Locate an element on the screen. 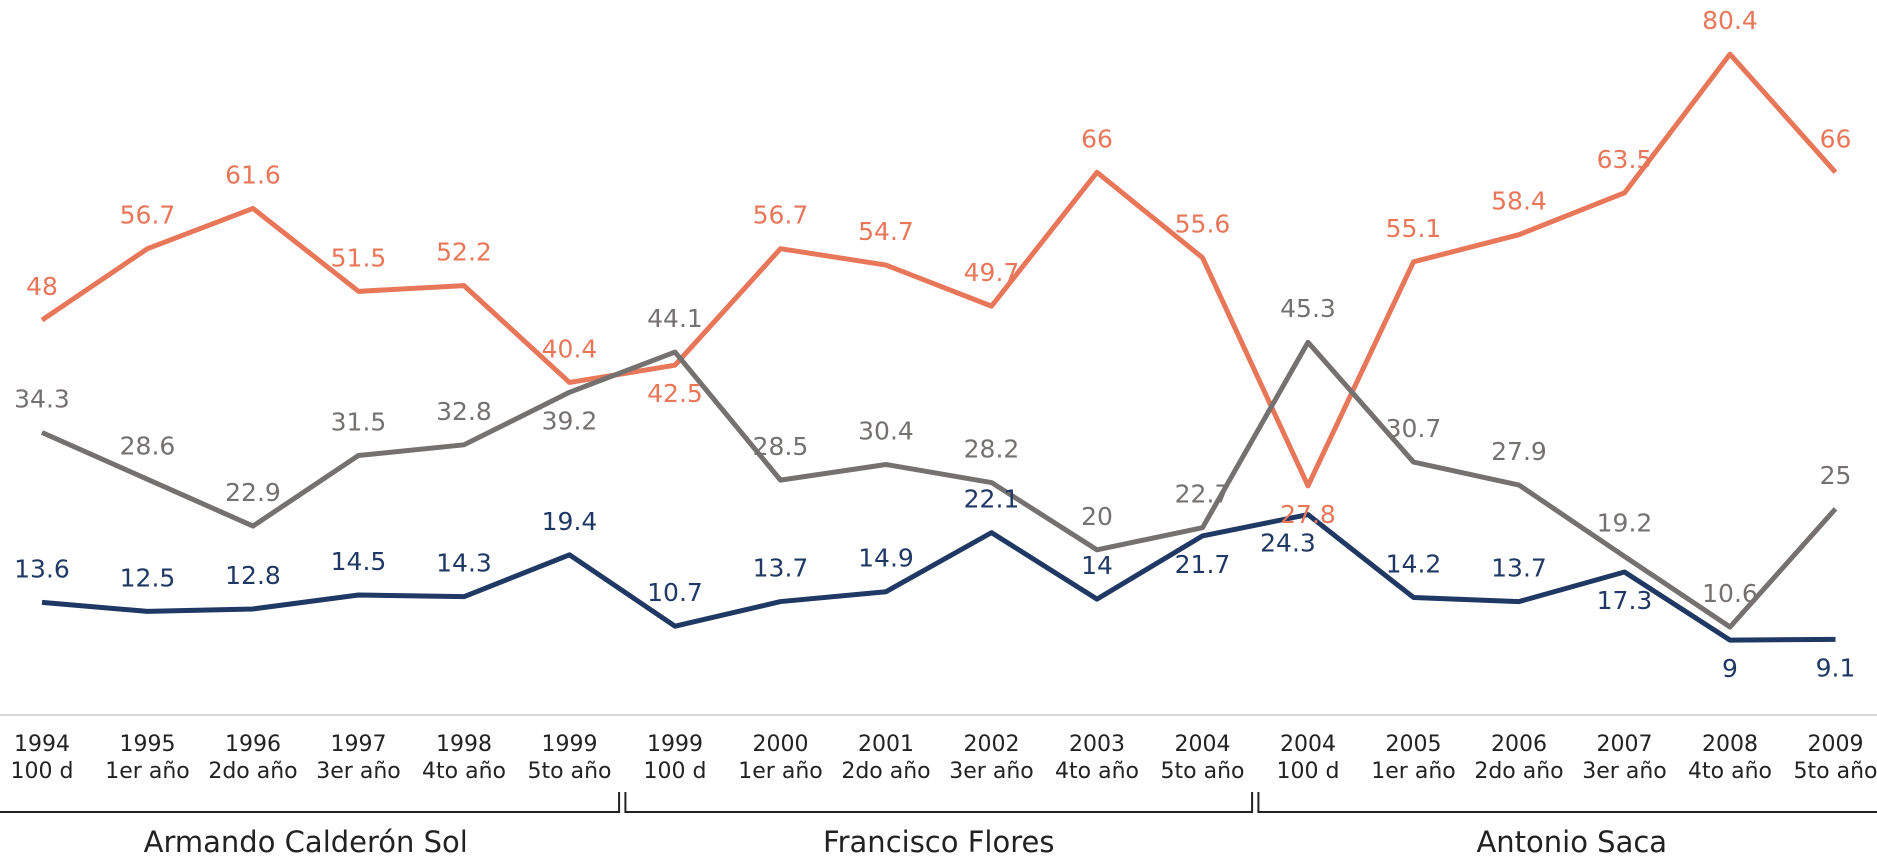 The image size is (1877, 859). series-line is located at coordinates (938, 577).